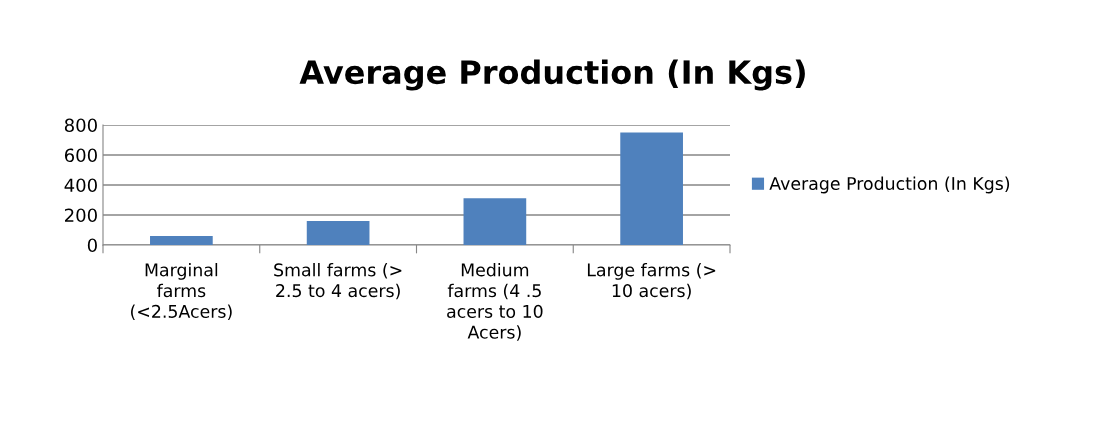 This screenshot has width=1107, height=423. What do you see at coordinates (80, 155) in the screenshot?
I see `y-tick-label: 600` at bounding box center [80, 155].